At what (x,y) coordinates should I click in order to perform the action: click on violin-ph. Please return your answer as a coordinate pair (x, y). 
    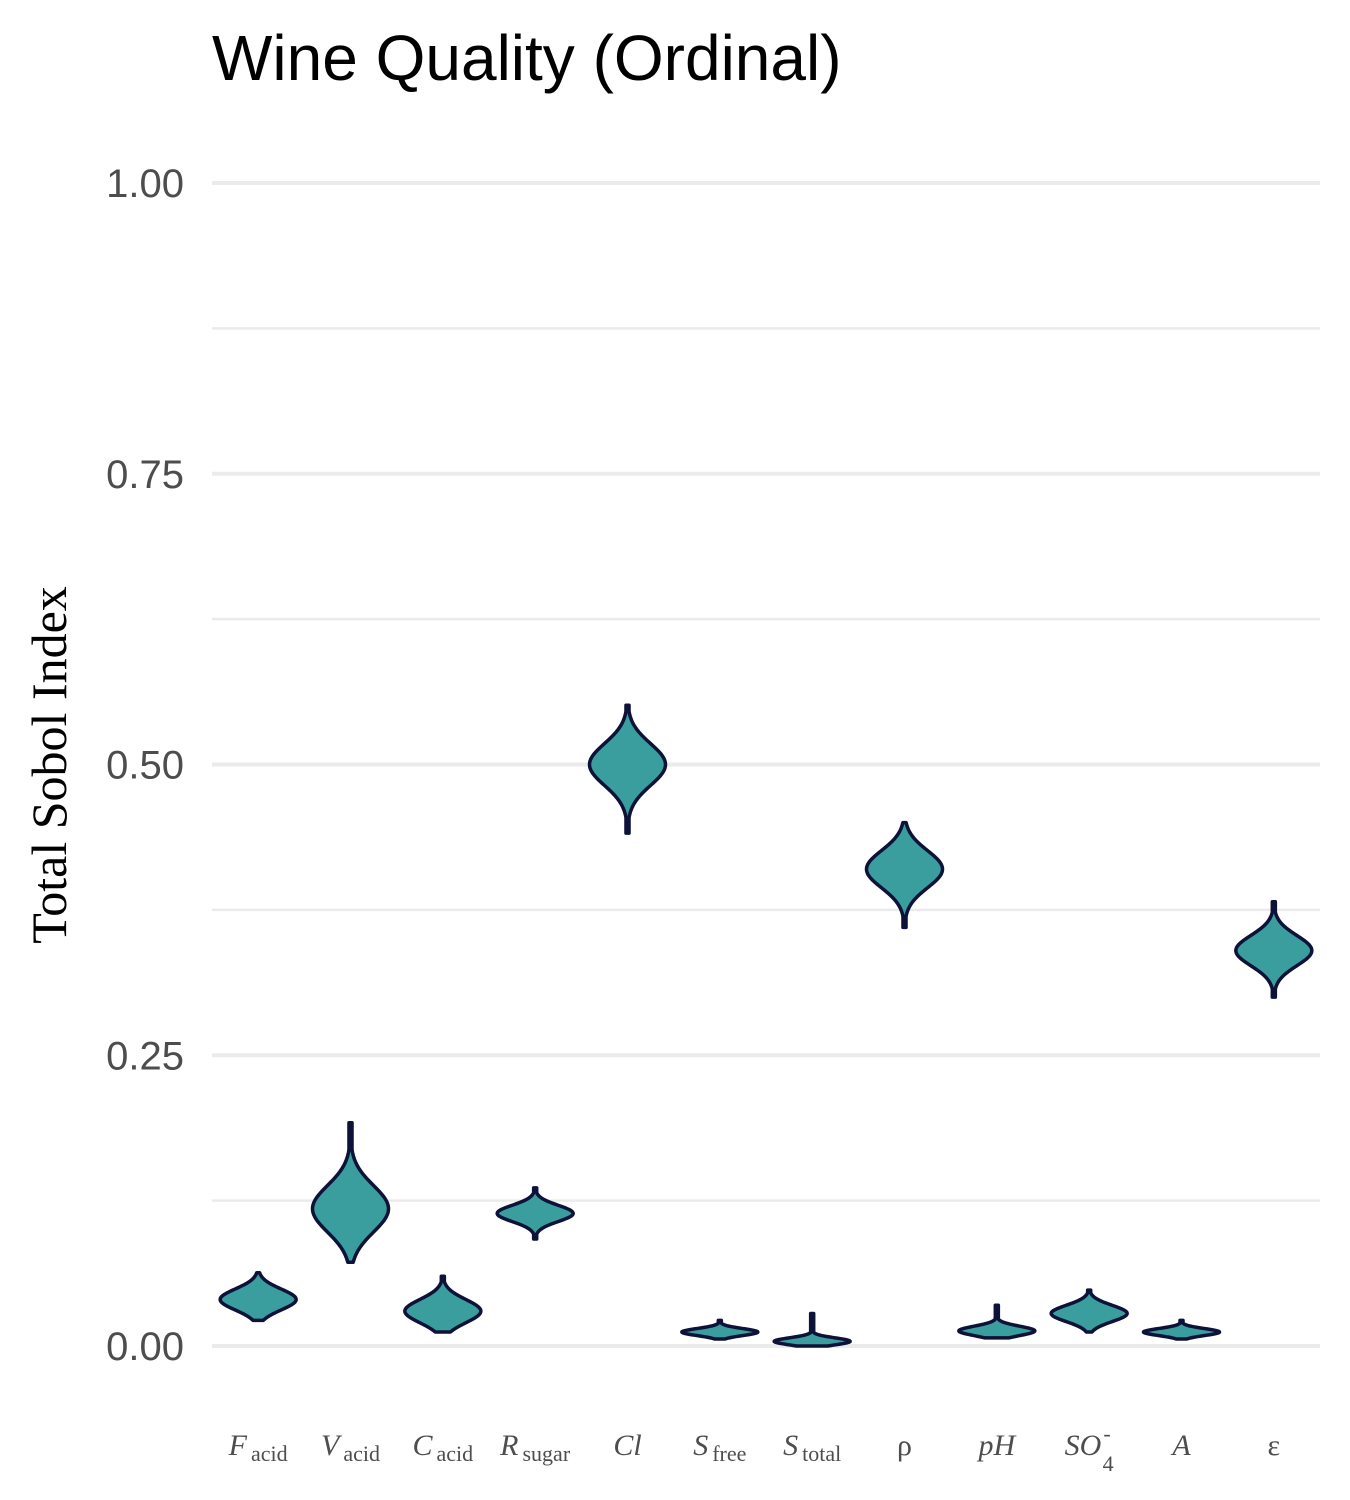
    Looking at the image, I should click on (997, 1321).